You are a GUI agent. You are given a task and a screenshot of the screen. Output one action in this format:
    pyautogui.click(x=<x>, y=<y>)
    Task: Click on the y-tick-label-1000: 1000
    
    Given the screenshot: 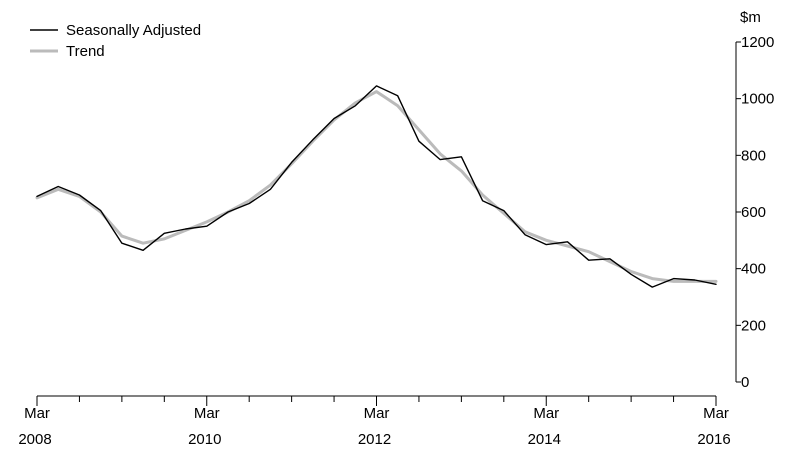 What is the action you would take?
    pyautogui.click(x=757, y=99)
    